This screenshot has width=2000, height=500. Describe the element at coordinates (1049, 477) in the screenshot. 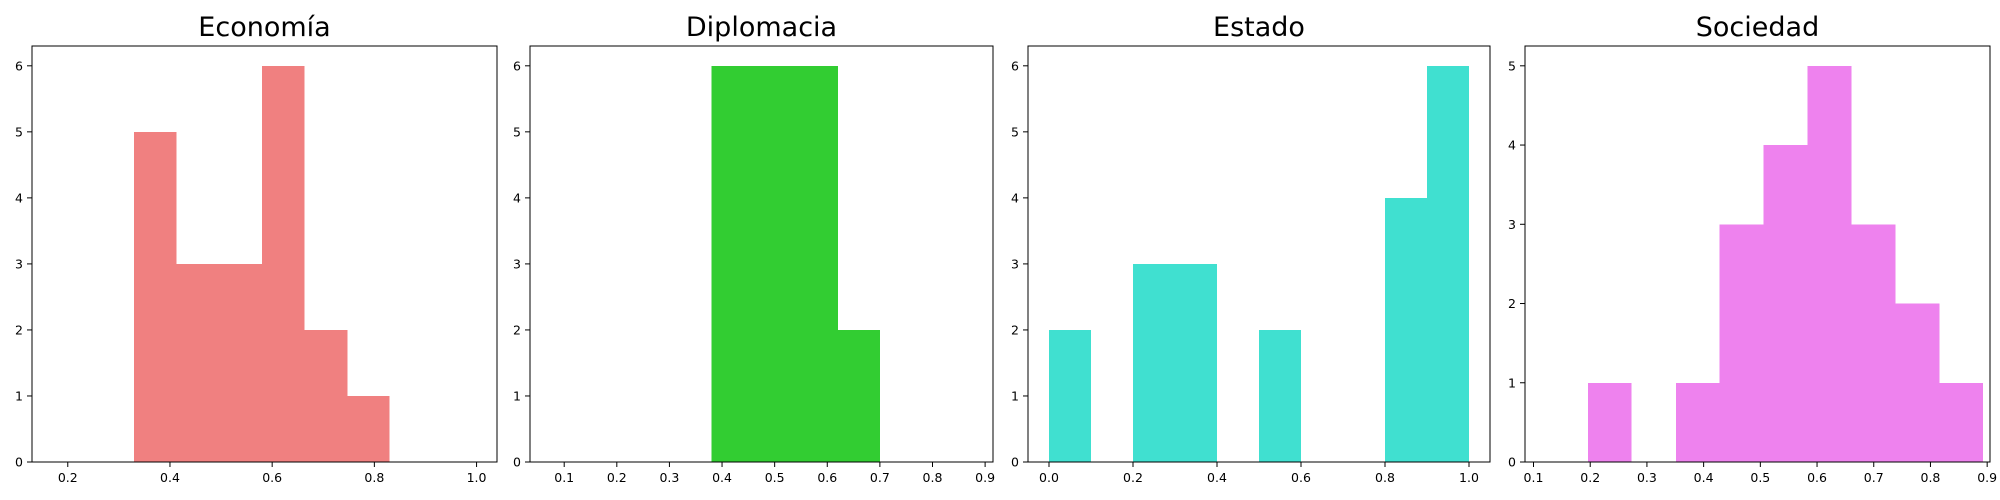

I see `x-tick-label: 0.0` at that location.